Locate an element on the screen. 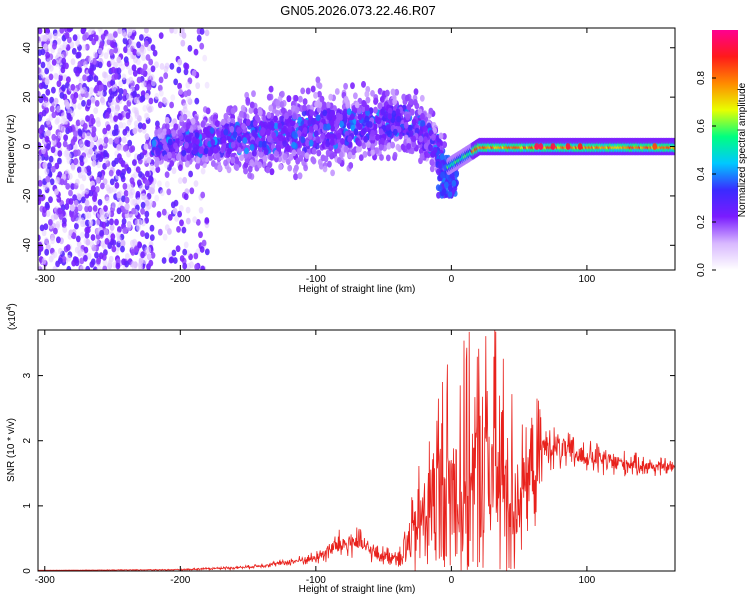 This screenshot has height=600, width=750. colorbar-gradient is located at coordinates (725, 150).